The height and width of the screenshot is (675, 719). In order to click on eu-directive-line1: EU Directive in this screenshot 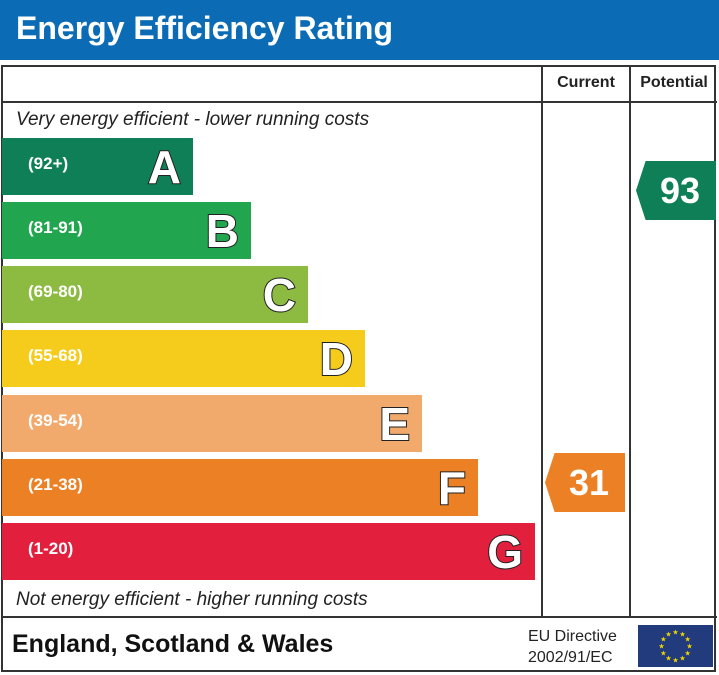, I will do `click(572, 636)`.